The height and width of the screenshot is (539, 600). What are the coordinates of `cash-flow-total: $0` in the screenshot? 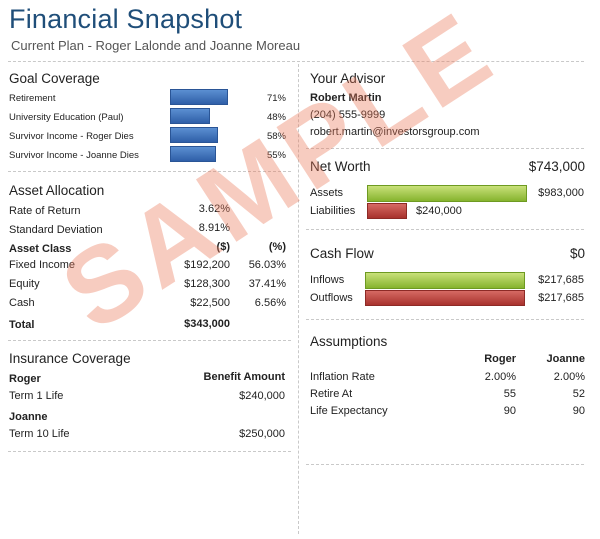 It's located at (577, 253).